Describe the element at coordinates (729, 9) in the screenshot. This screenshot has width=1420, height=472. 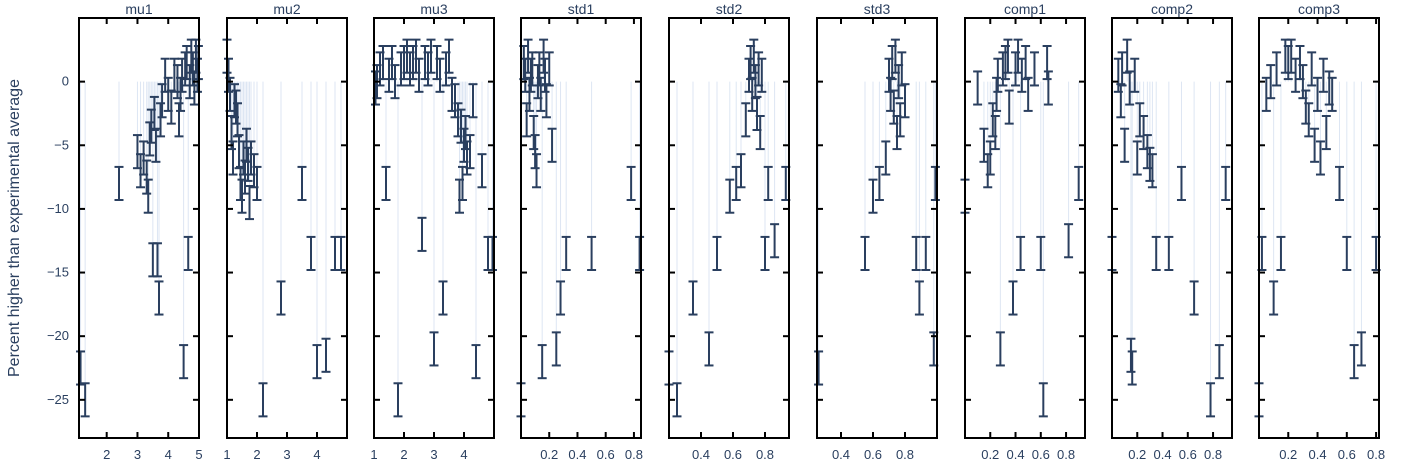
I see `panel-title: std2` at that location.